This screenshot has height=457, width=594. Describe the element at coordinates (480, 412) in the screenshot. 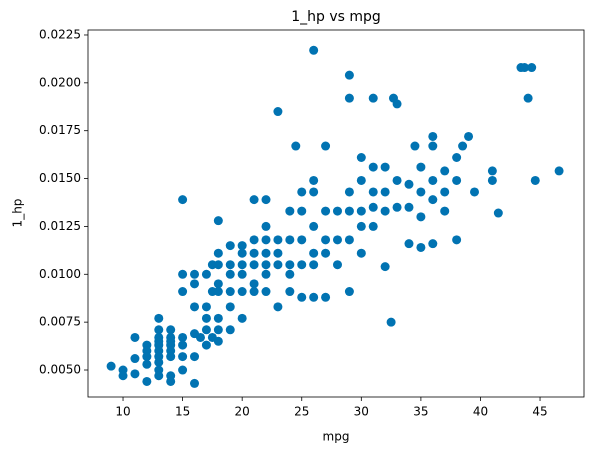

I see `x-tick-label: 40` at that location.